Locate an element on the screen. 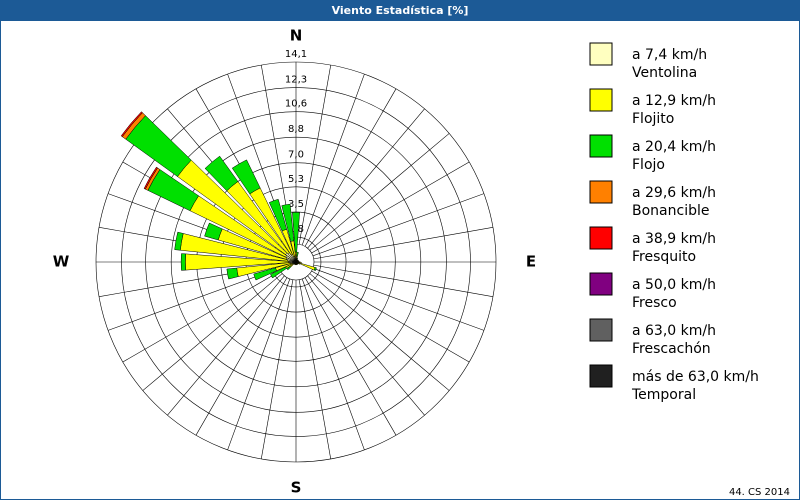 The image size is (800, 504). legend-description: Temporal is located at coordinates (663, 395).